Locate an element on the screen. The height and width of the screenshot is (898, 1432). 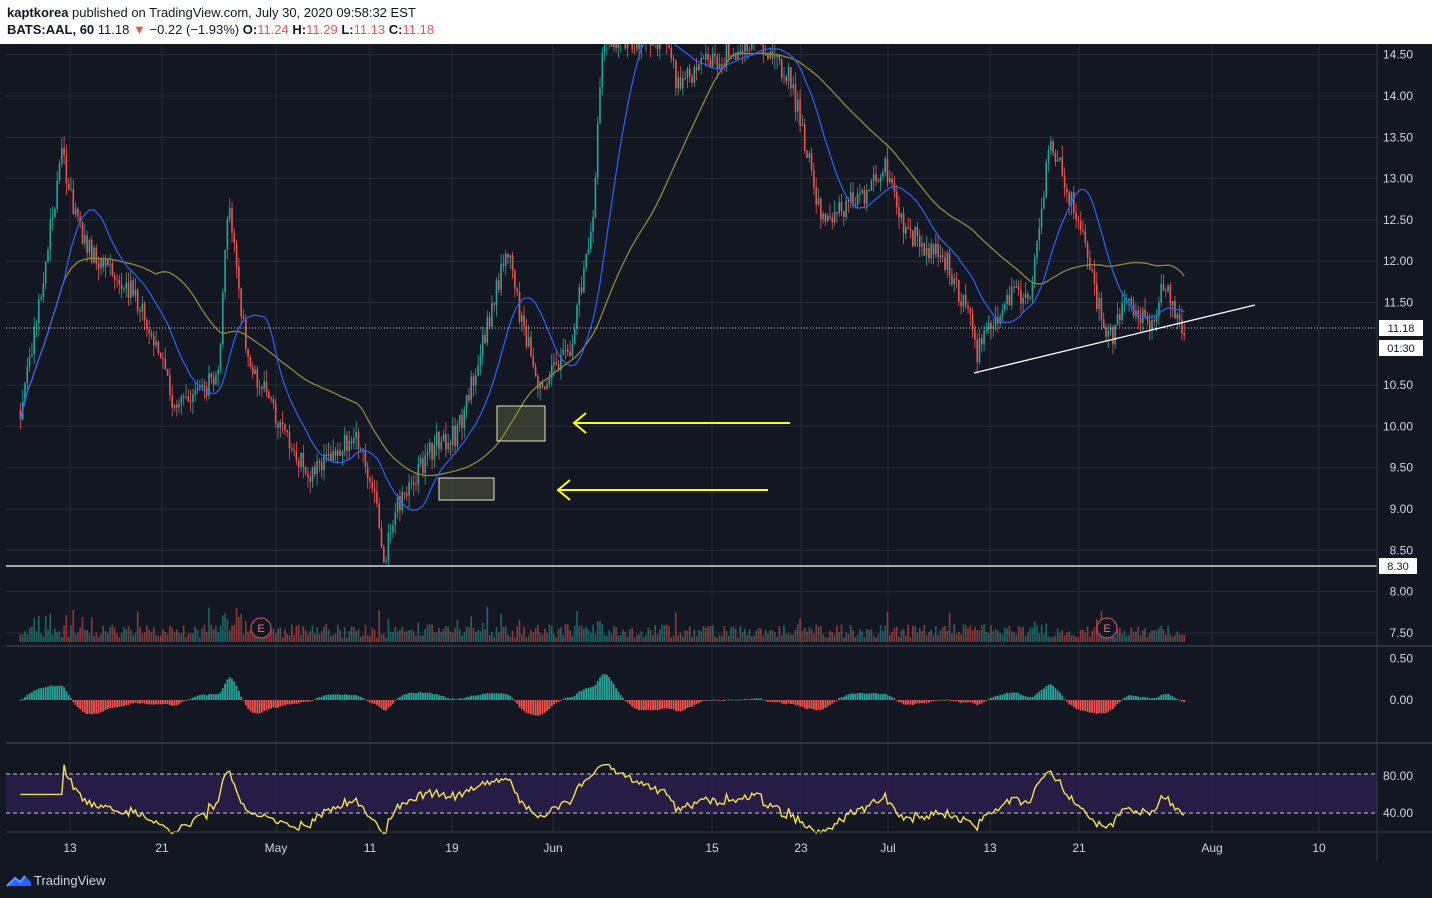
yellow-arrow-lower is located at coordinates (662, 490).